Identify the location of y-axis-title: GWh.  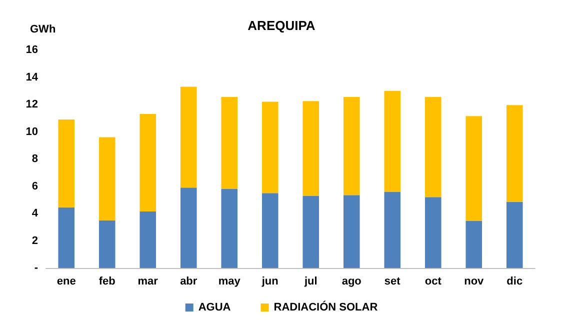
(43, 30).